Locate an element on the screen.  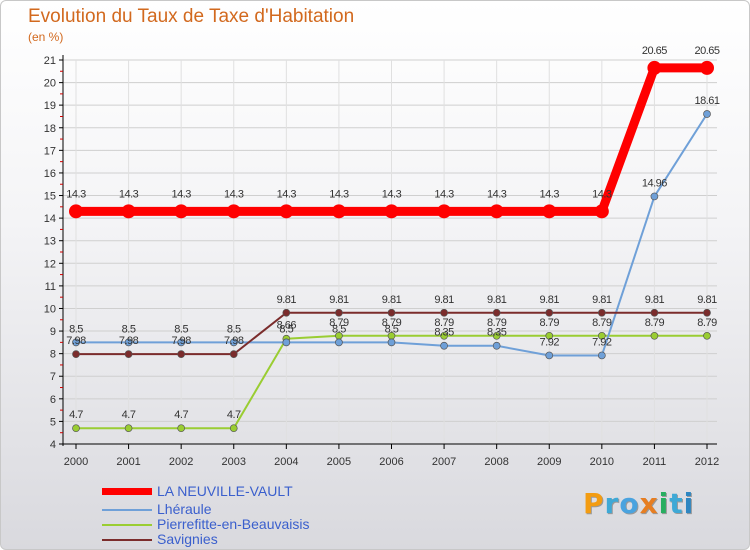
y-tick-label: 11 is located at coordinates (50, 287).